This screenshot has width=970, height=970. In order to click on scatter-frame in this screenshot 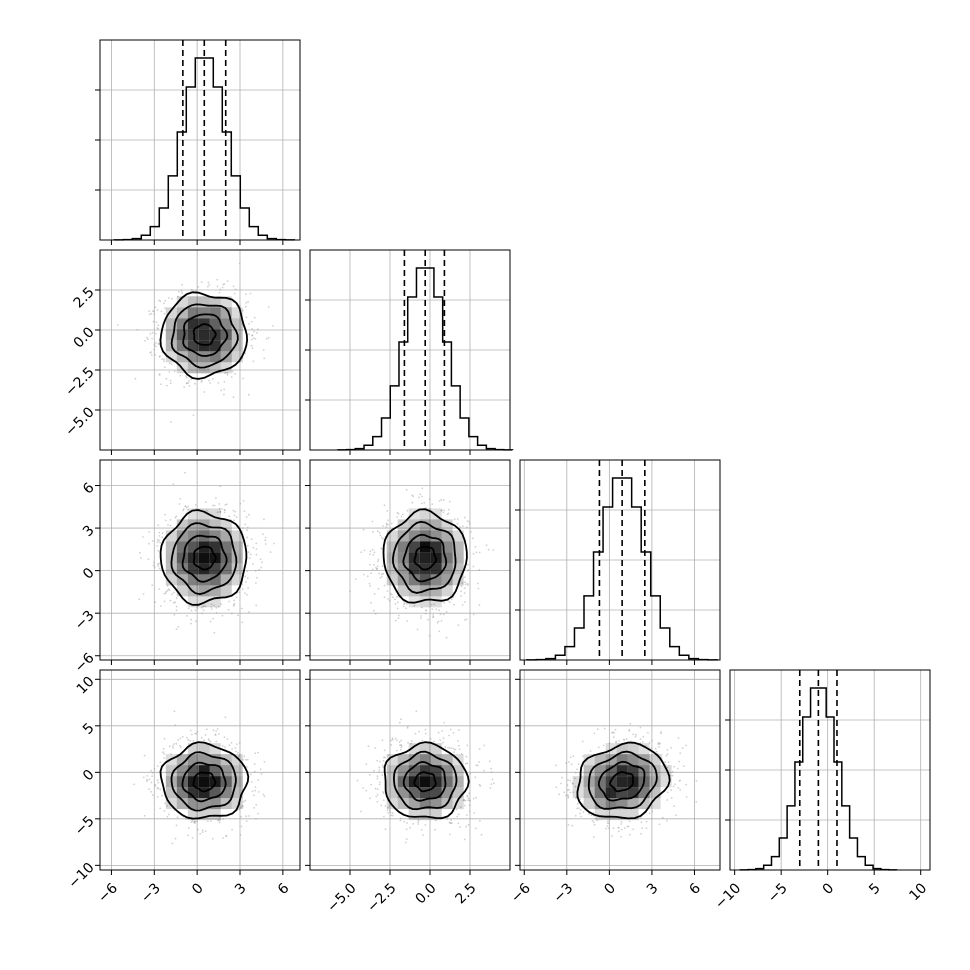, I will do `click(620, 770)`.